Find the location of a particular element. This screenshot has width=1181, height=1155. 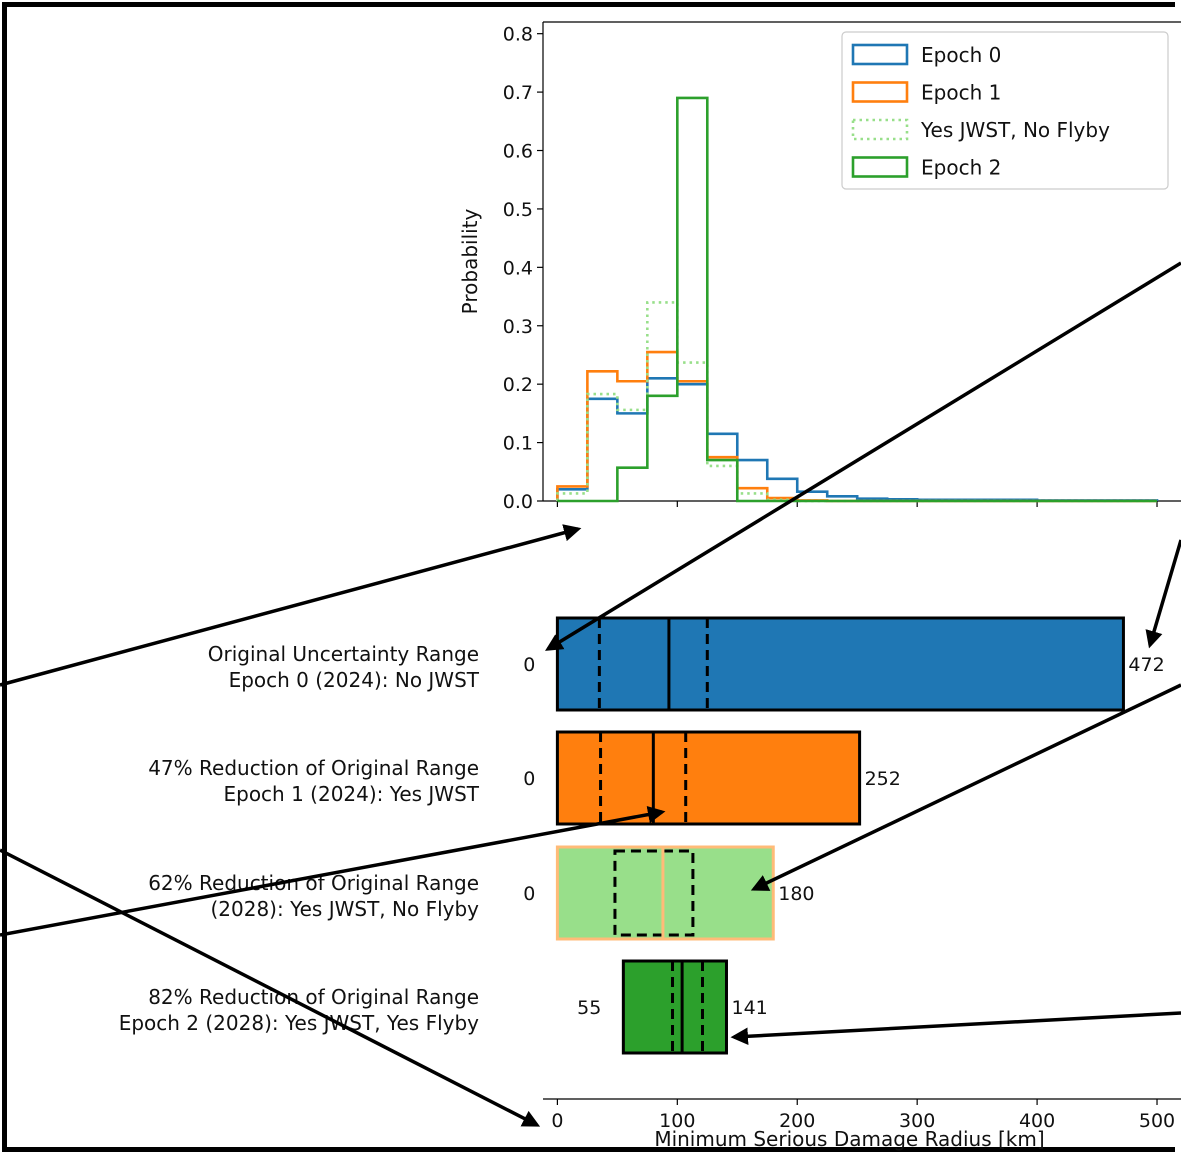

range-bar-title-1: 47% Reduction of Original Range is located at coordinates (313, 768).